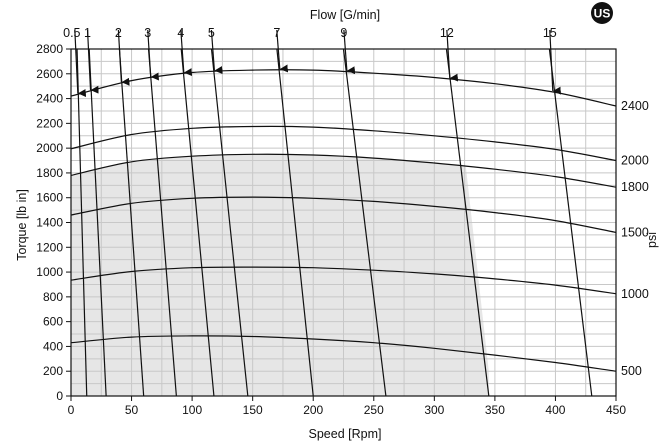 Image resolution: width=669 pixels, height=444 pixels. I want to click on x-tick-label: 250, so click(374, 410).